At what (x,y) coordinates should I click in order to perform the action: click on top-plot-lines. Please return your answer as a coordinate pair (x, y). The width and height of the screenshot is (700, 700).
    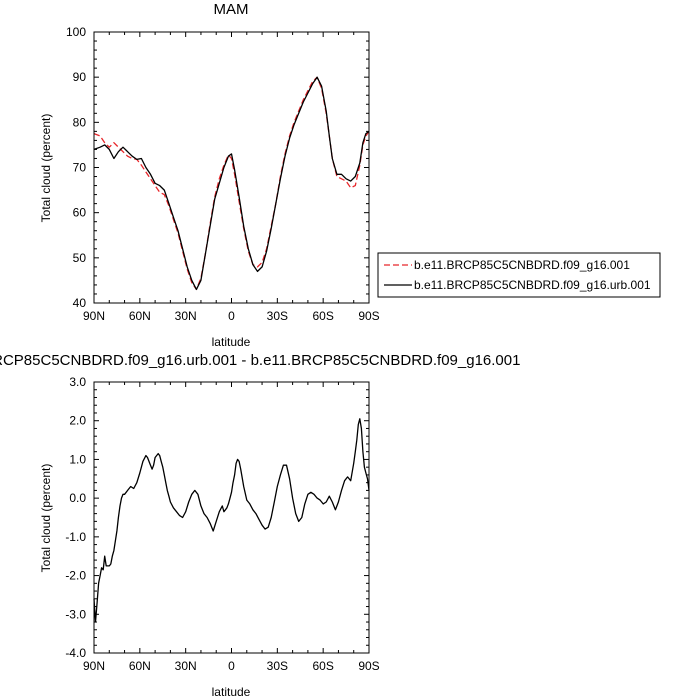
    Looking at the image, I should click on (231, 183).